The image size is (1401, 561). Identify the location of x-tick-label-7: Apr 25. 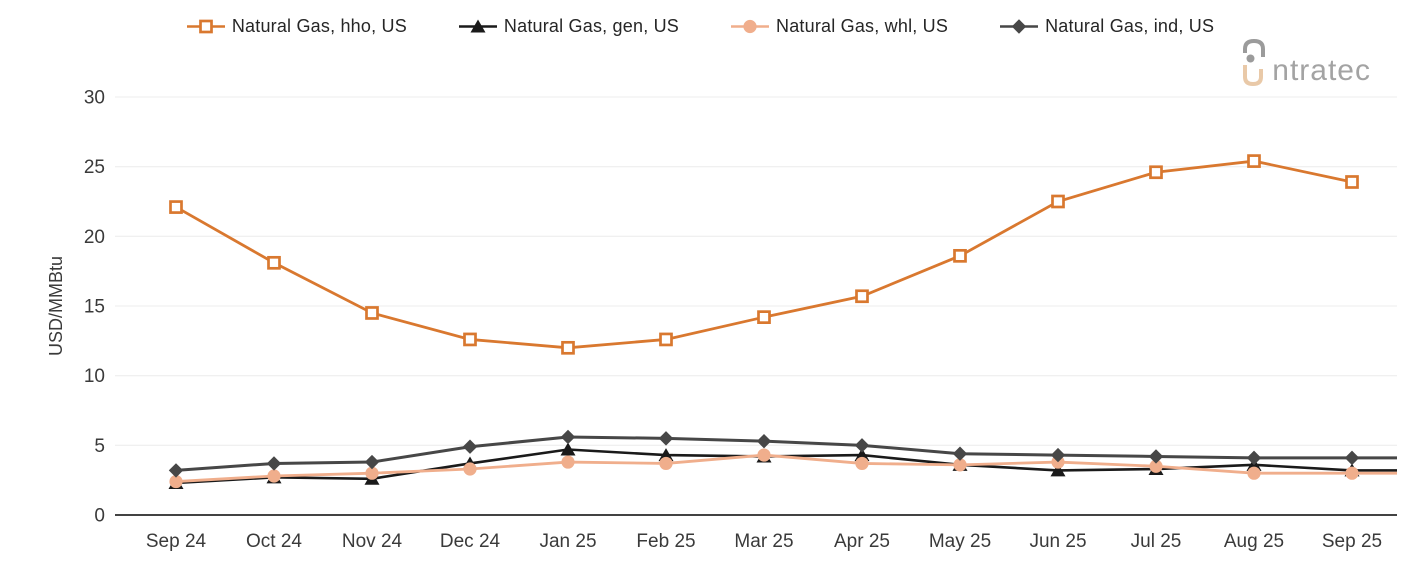
(862, 541).